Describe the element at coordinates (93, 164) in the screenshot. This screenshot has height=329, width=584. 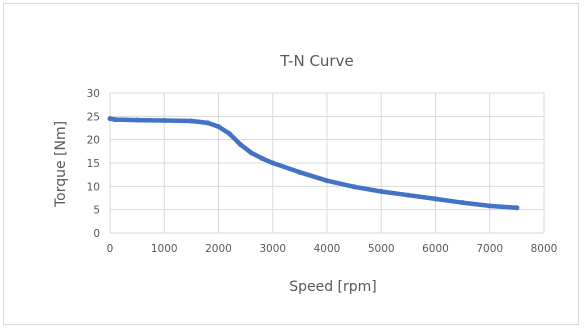
I see `y-tick-label: 15` at that location.